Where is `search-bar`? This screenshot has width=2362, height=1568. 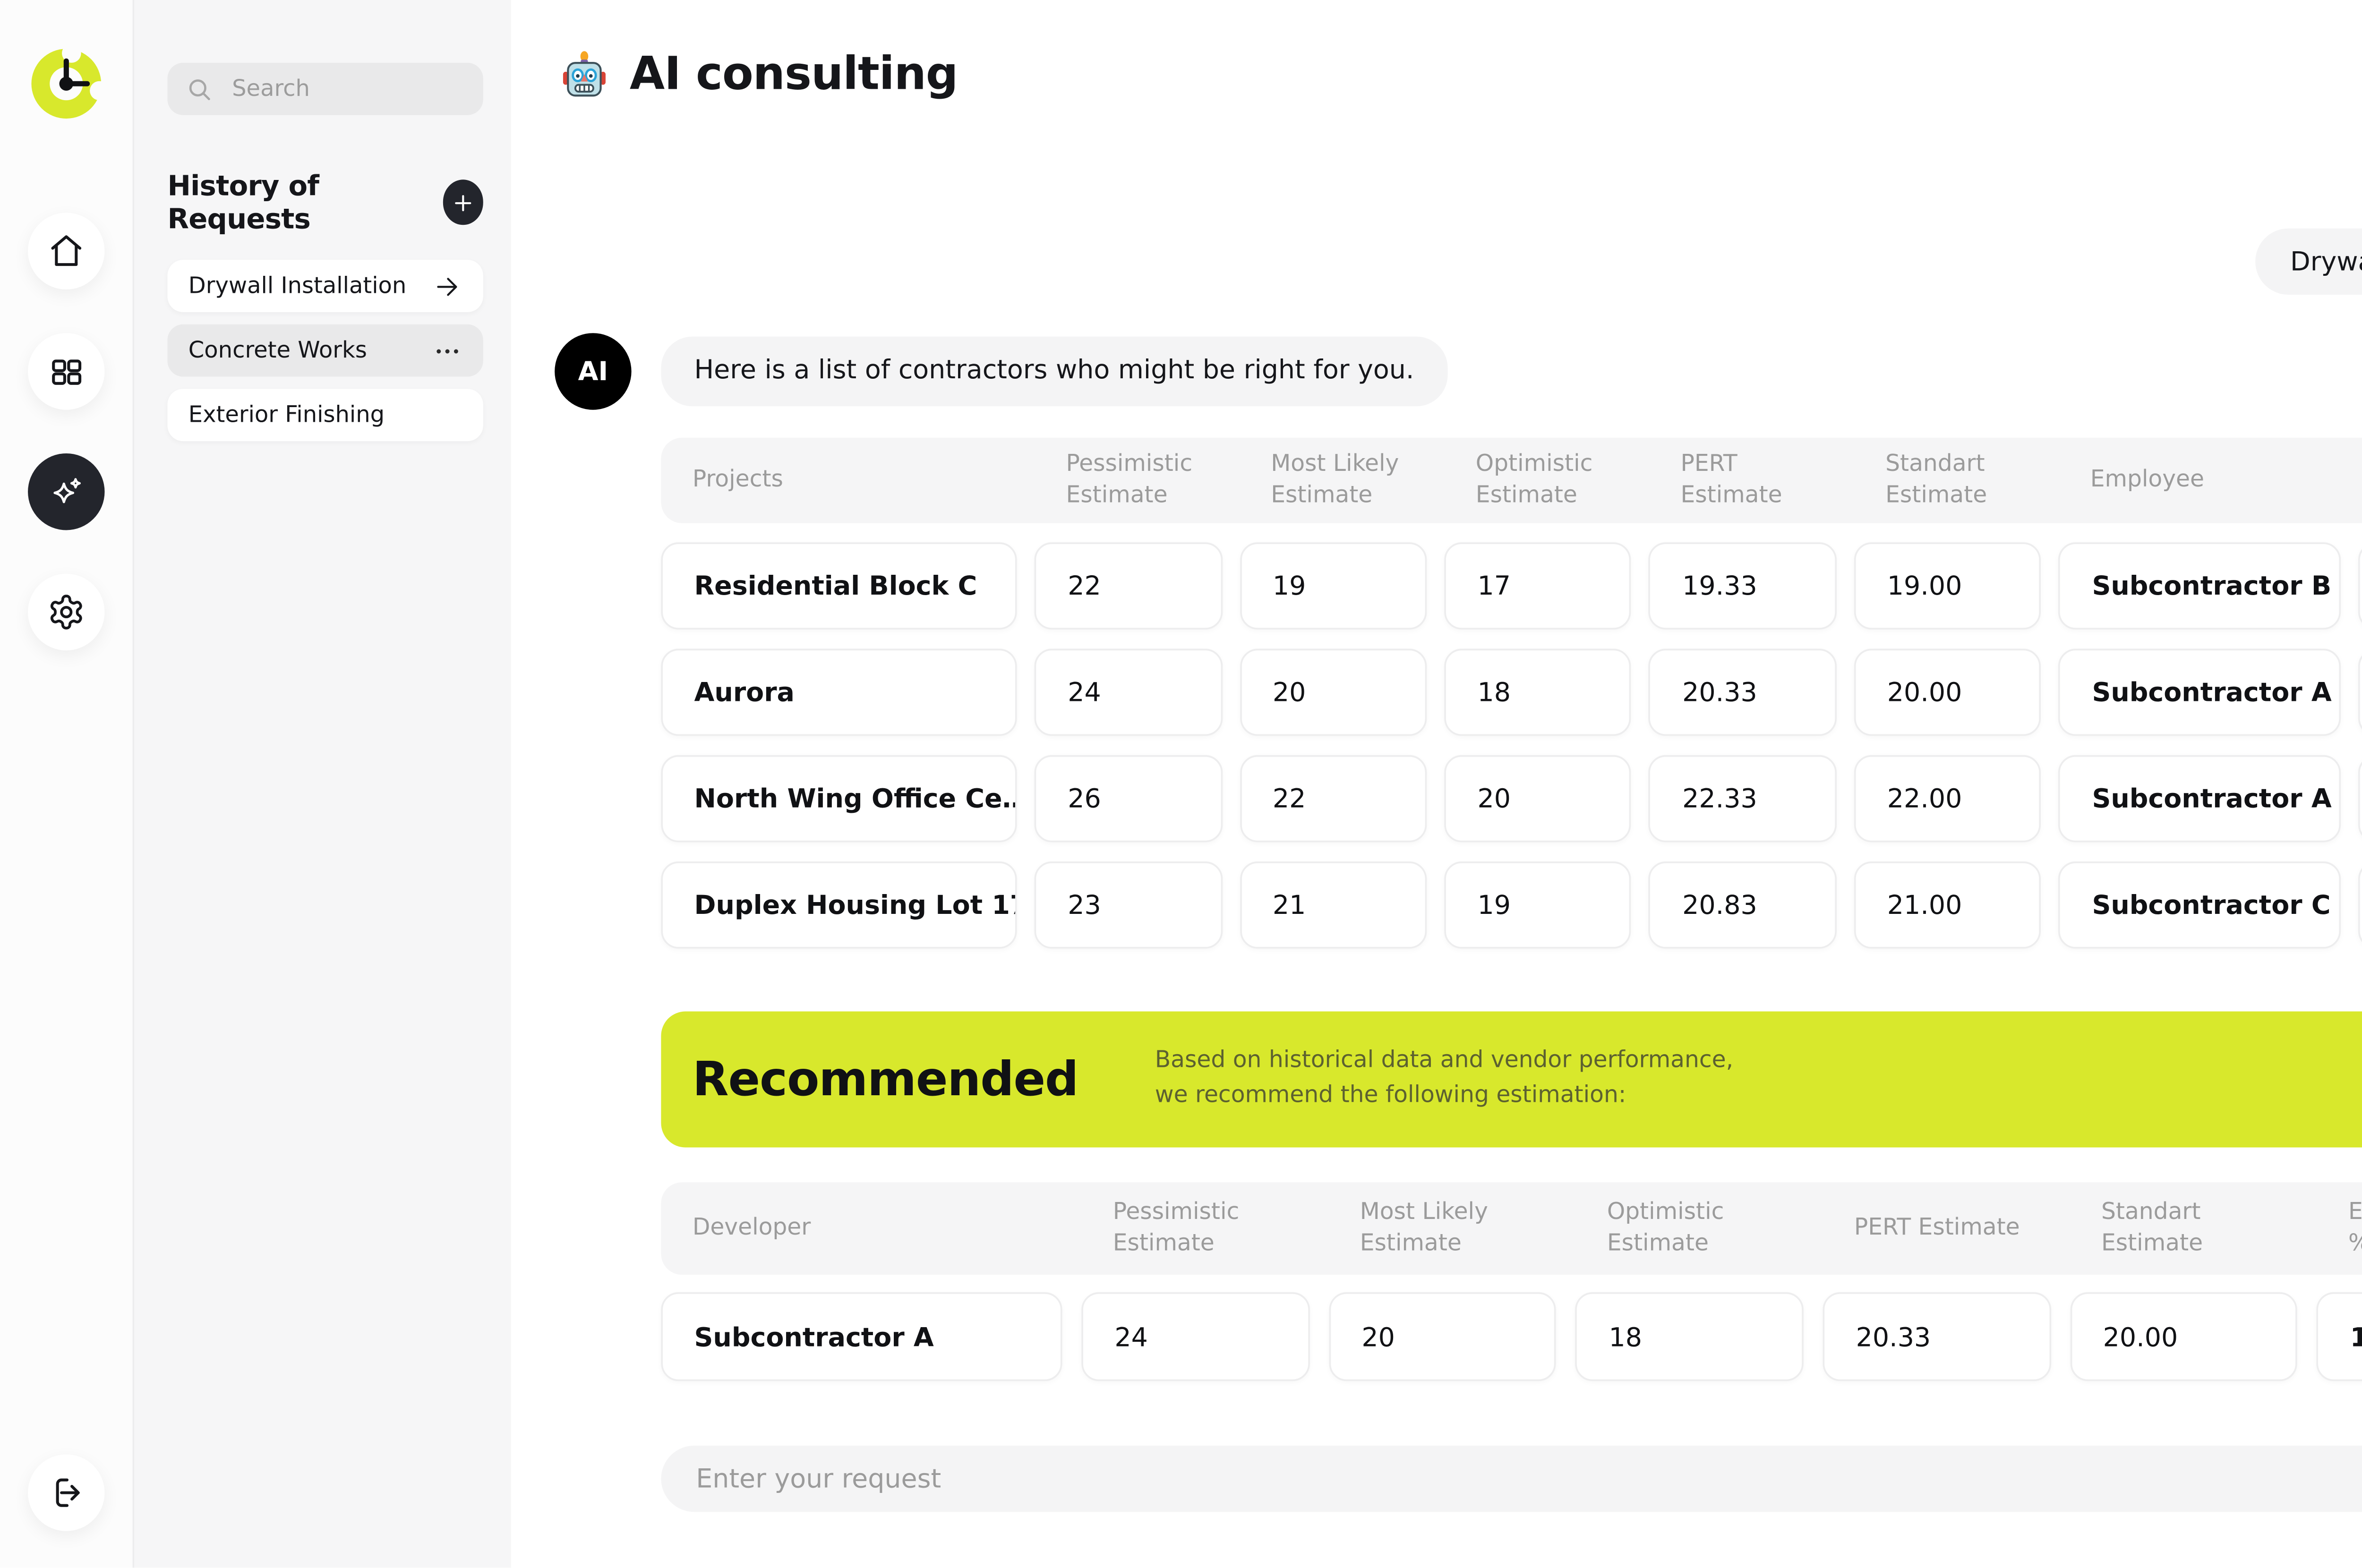
search-bar is located at coordinates (325, 88).